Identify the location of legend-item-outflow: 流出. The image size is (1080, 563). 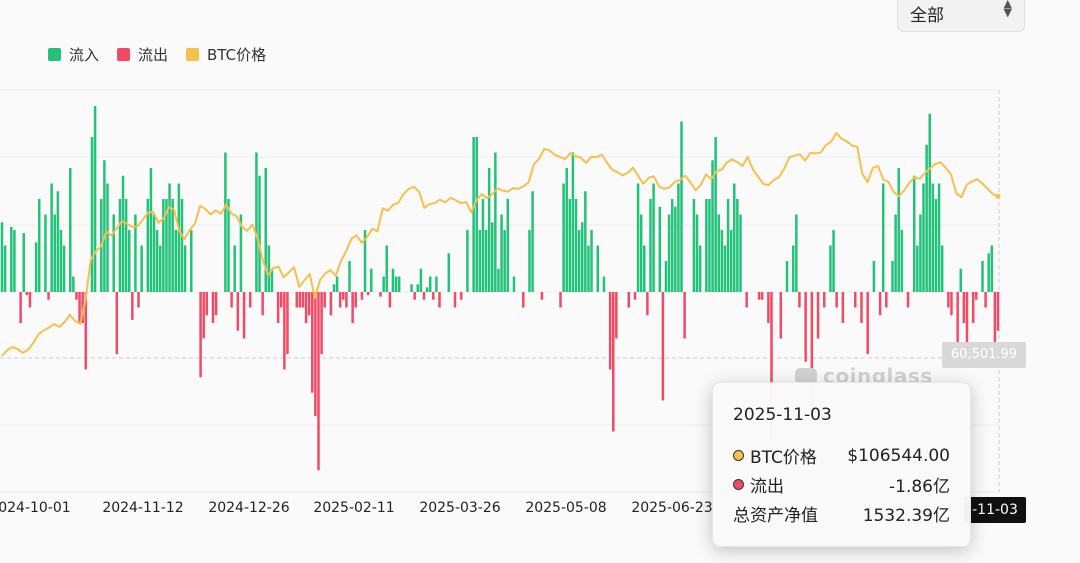
(142, 54).